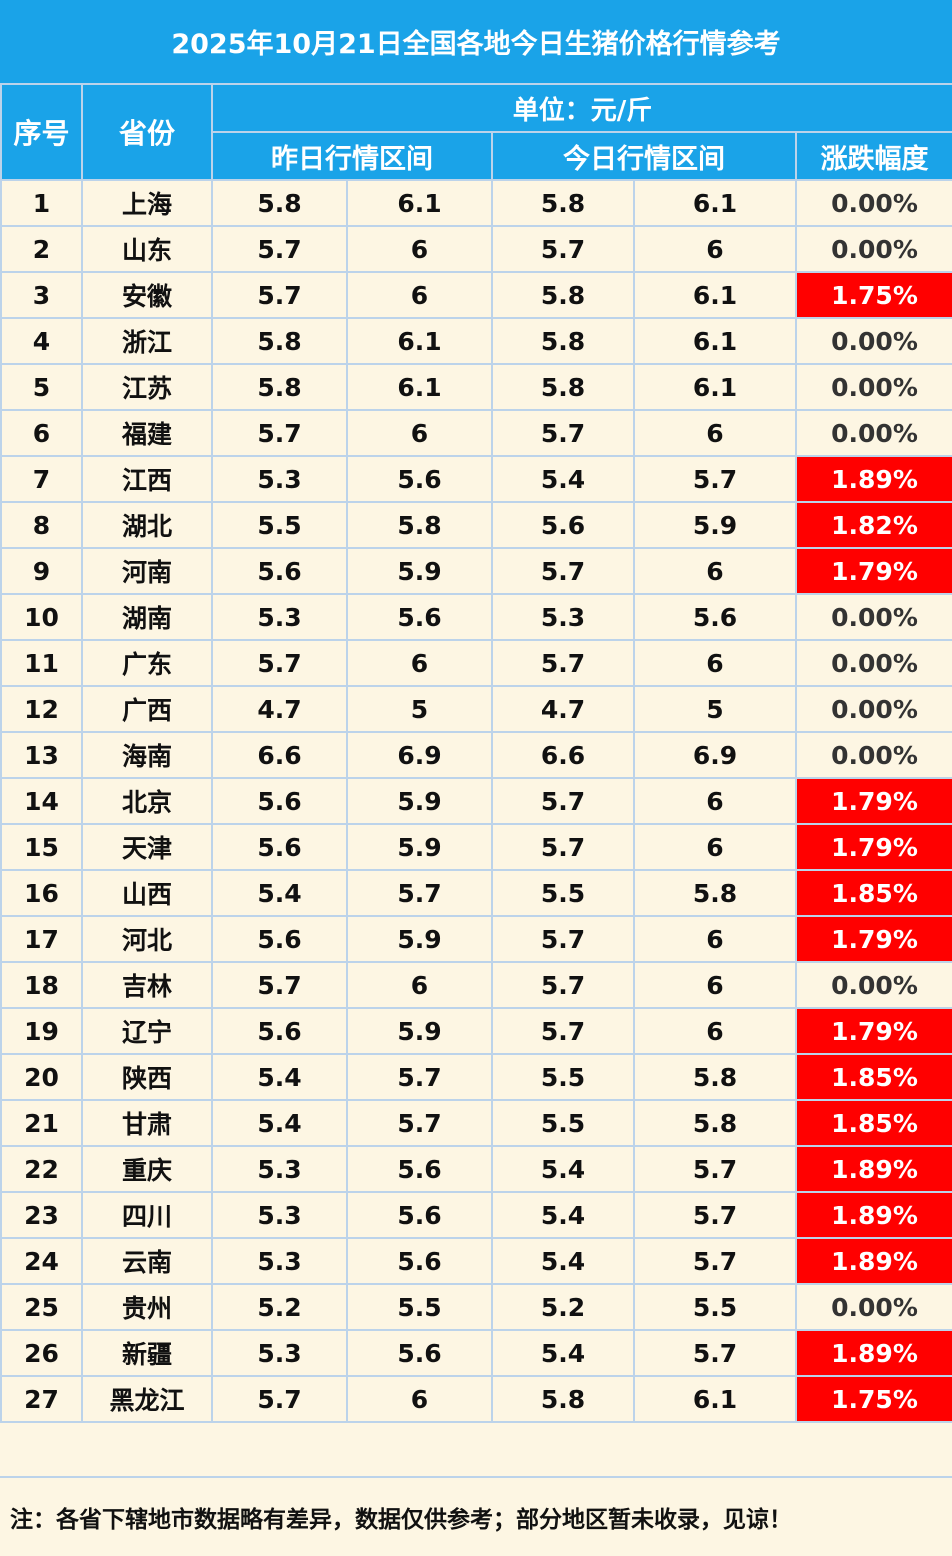 The image size is (952, 1556). Describe the element at coordinates (644, 156) in the screenshot. I see `today-range-header: 今日行情区间` at that location.